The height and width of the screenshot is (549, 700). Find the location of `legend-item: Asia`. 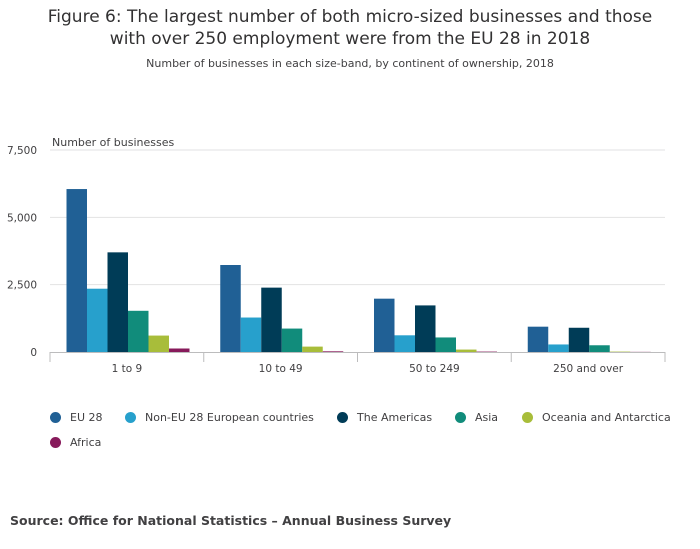

legend-item: Asia is located at coordinates (476, 417).